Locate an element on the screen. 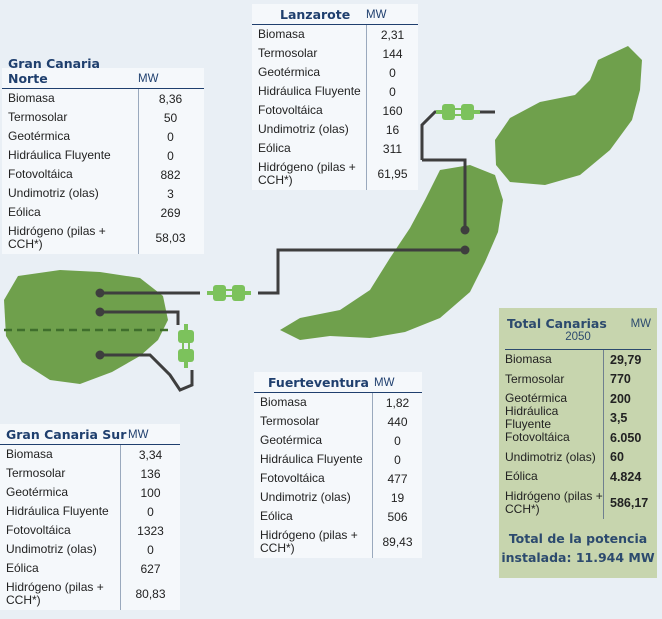 The image size is (662, 619). table-title: Lanzarote is located at coordinates (315, 14).